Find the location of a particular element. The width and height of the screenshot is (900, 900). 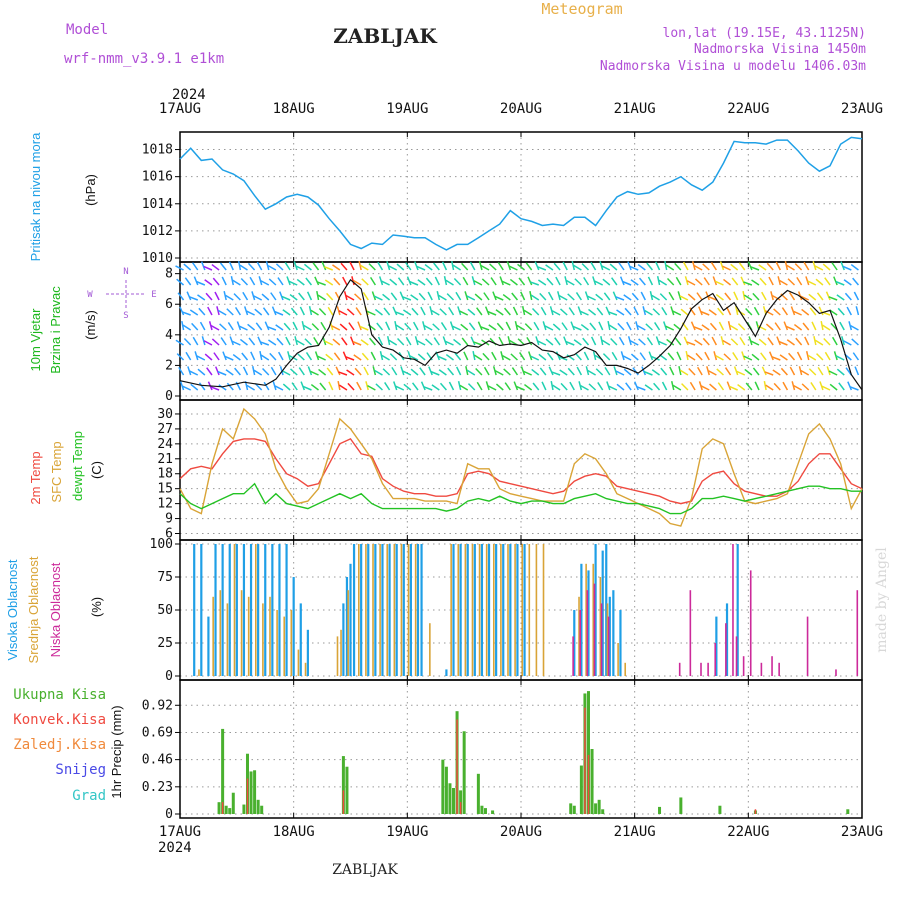

x-tick-label-top: 17AUG is located at coordinates (180, 109).